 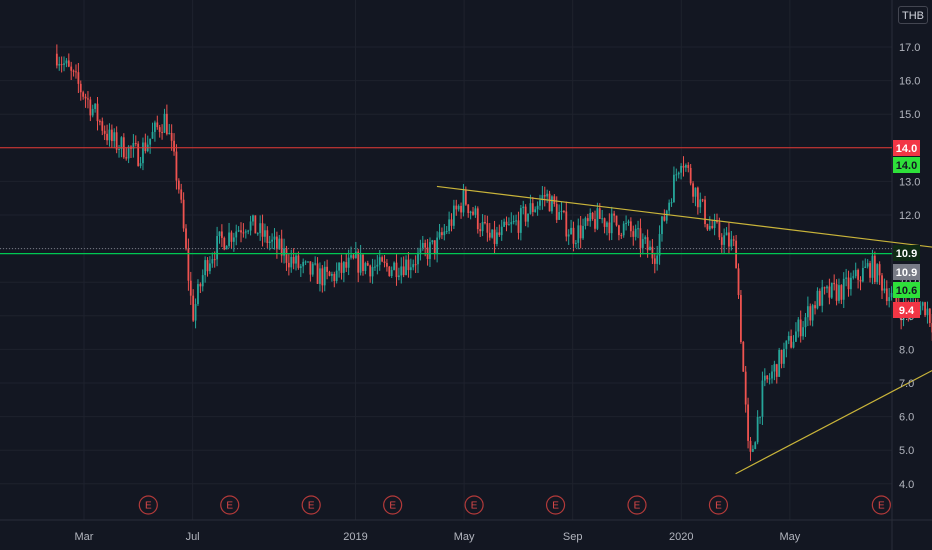 What do you see at coordinates (906, 229) in the screenshot?
I see `price-badges: 14.0 14.0 10.9 10.9 10.6 9.4` at bounding box center [906, 229].